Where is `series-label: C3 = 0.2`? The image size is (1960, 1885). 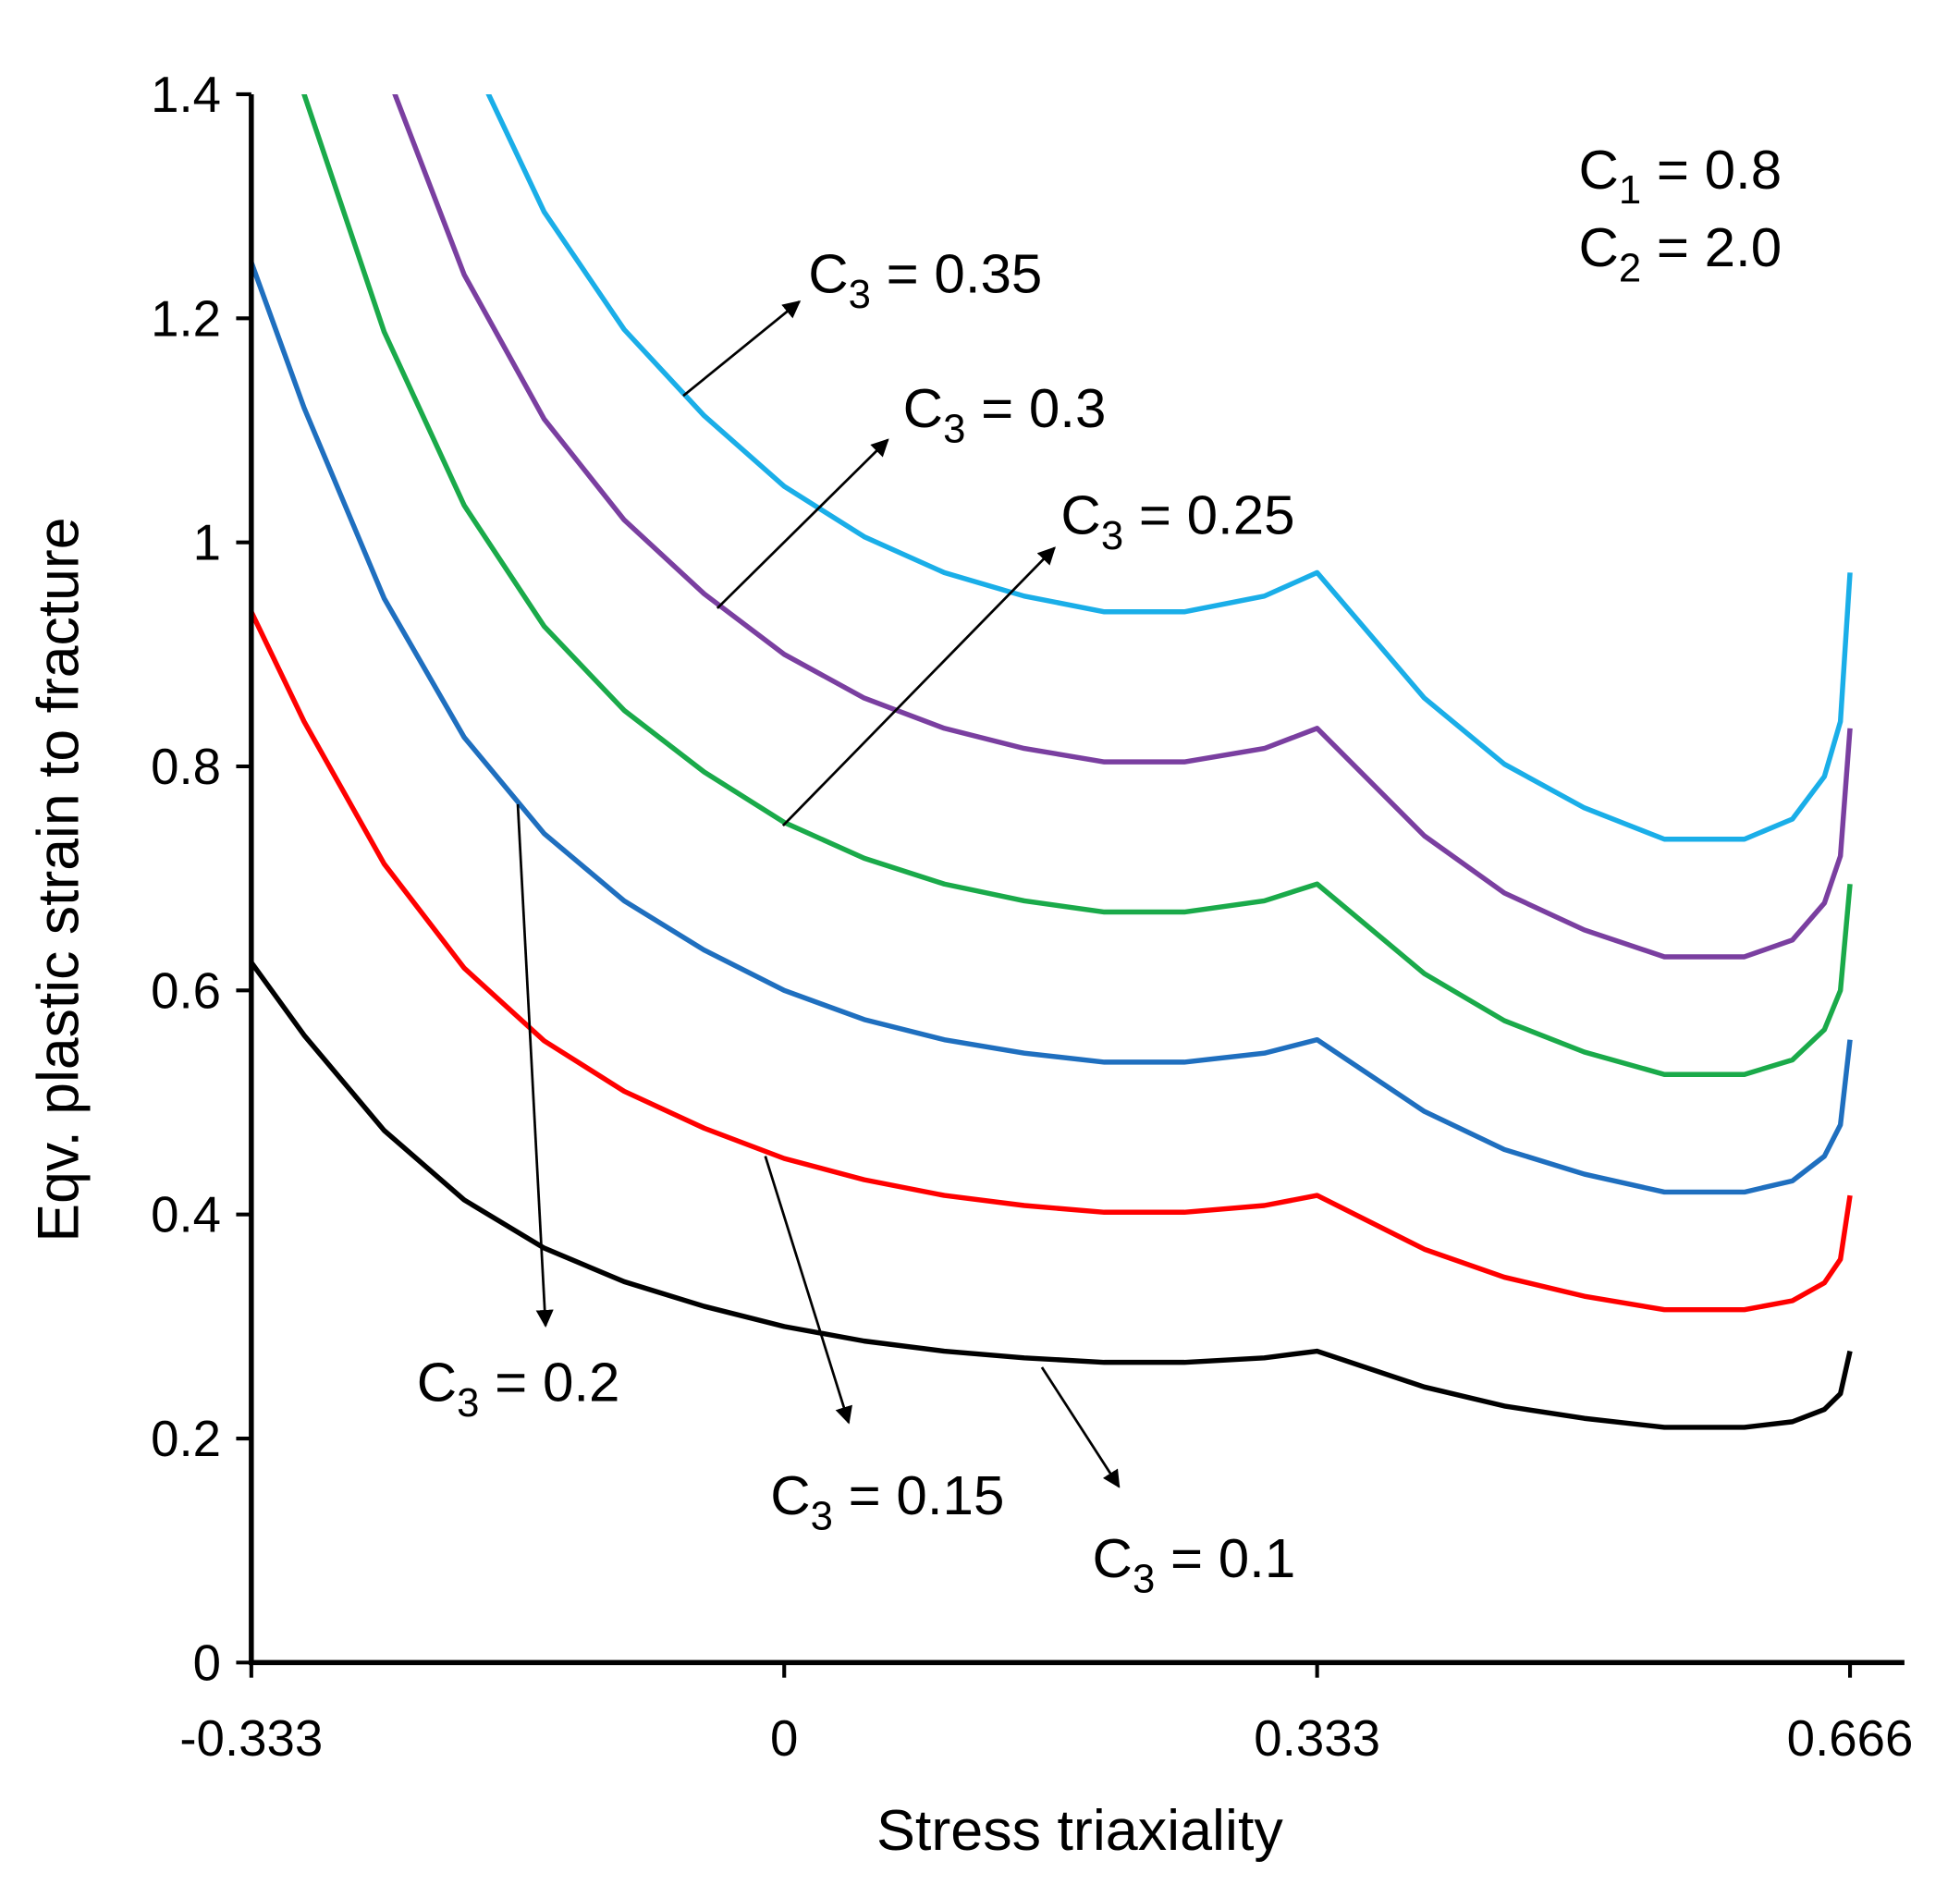
series-label: C3 = 0.2 is located at coordinates (518, 1389).